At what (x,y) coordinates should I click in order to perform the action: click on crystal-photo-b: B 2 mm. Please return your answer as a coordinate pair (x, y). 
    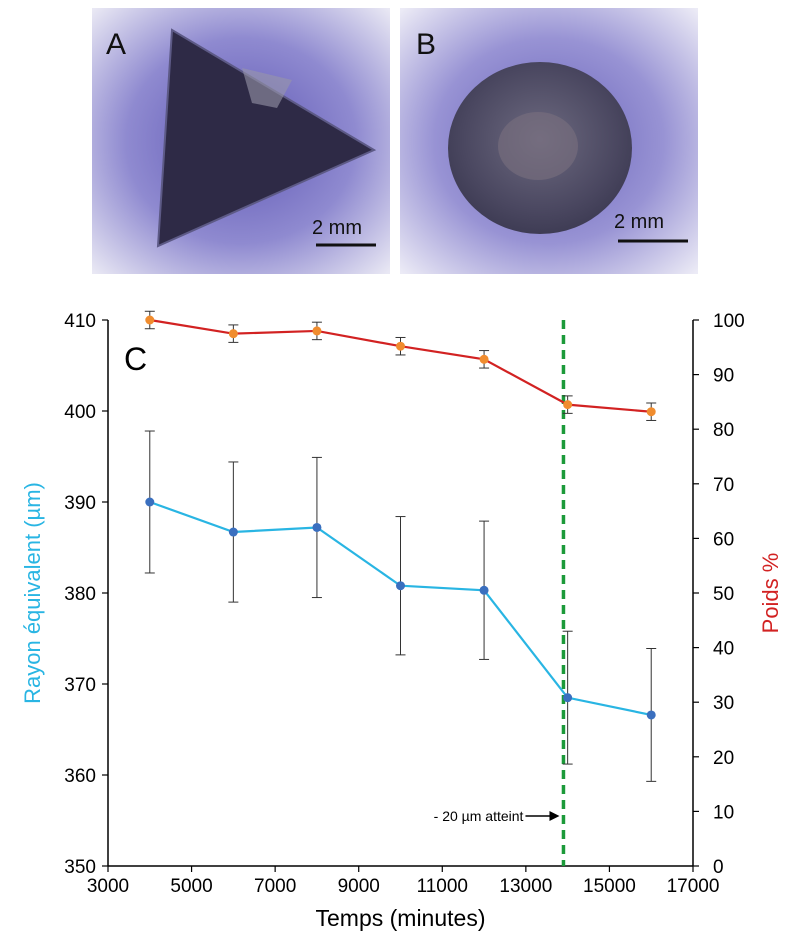
    Looking at the image, I should click on (549, 141).